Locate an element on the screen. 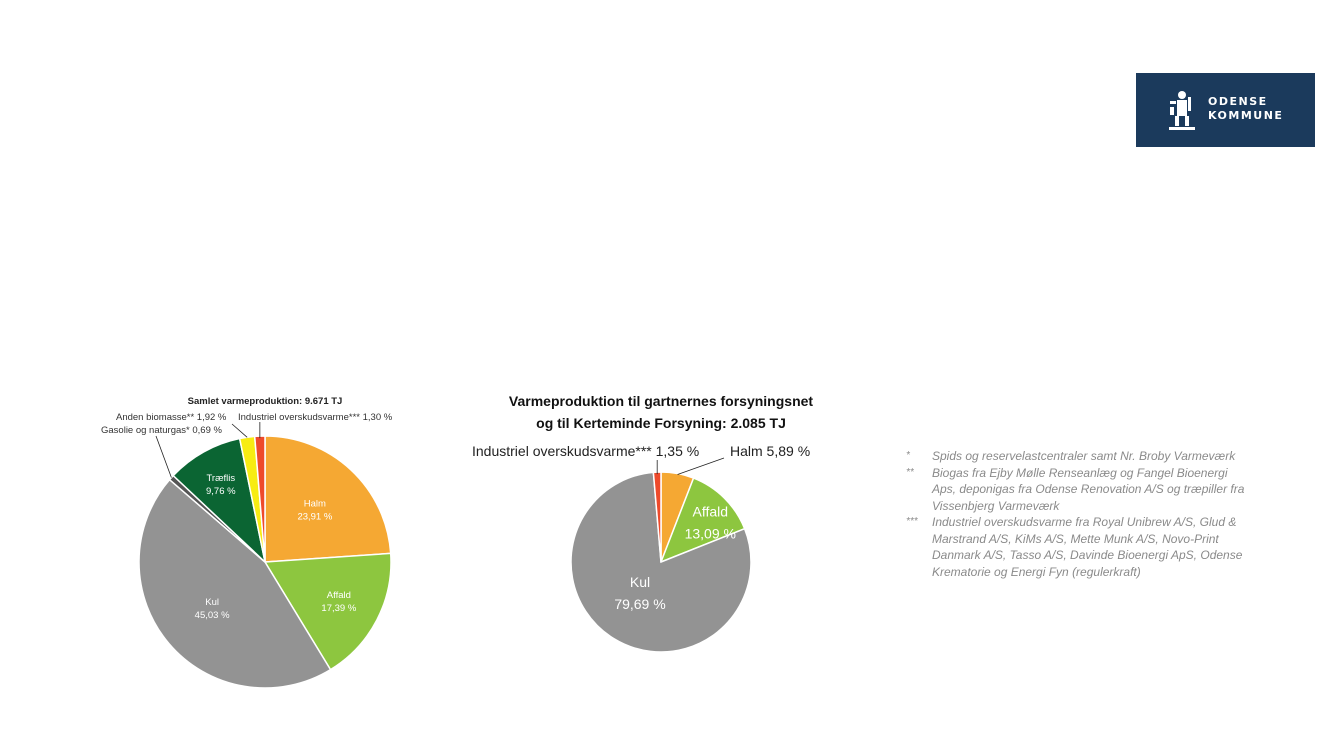  chart2-slices is located at coordinates (661, 562).